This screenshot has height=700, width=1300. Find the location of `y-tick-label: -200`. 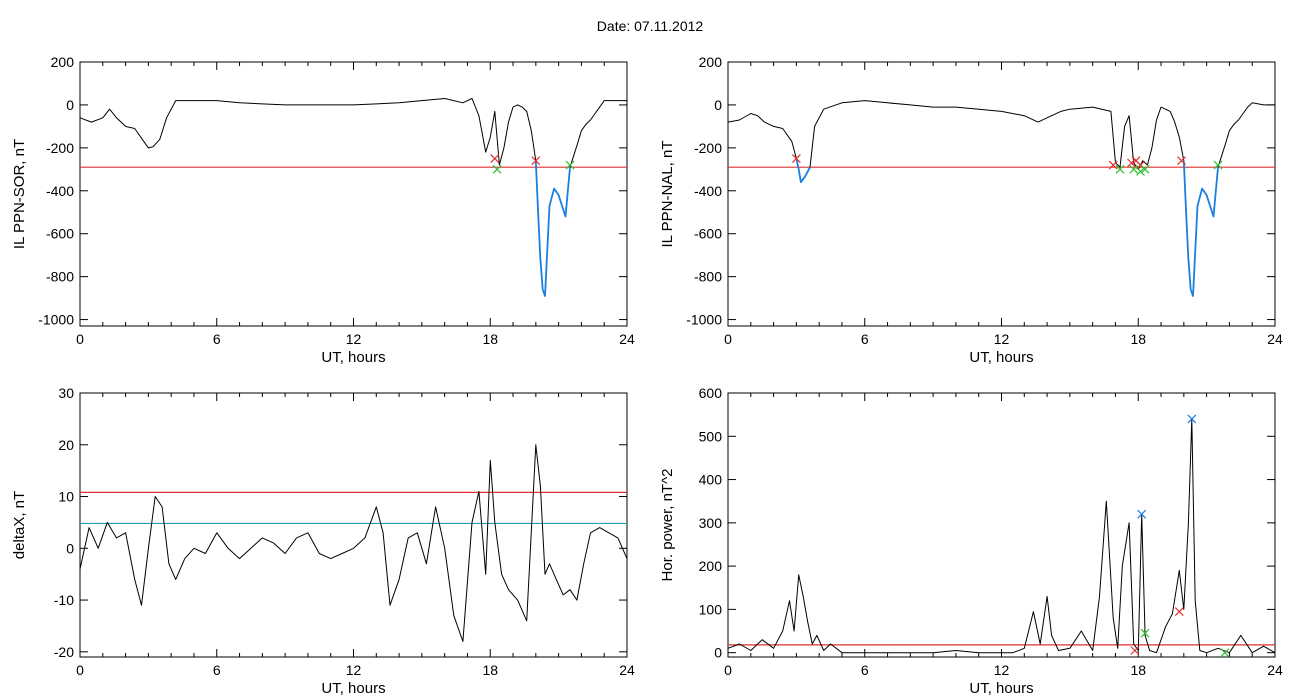

y-tick-label: -200 is located at coordinates (60, 148).